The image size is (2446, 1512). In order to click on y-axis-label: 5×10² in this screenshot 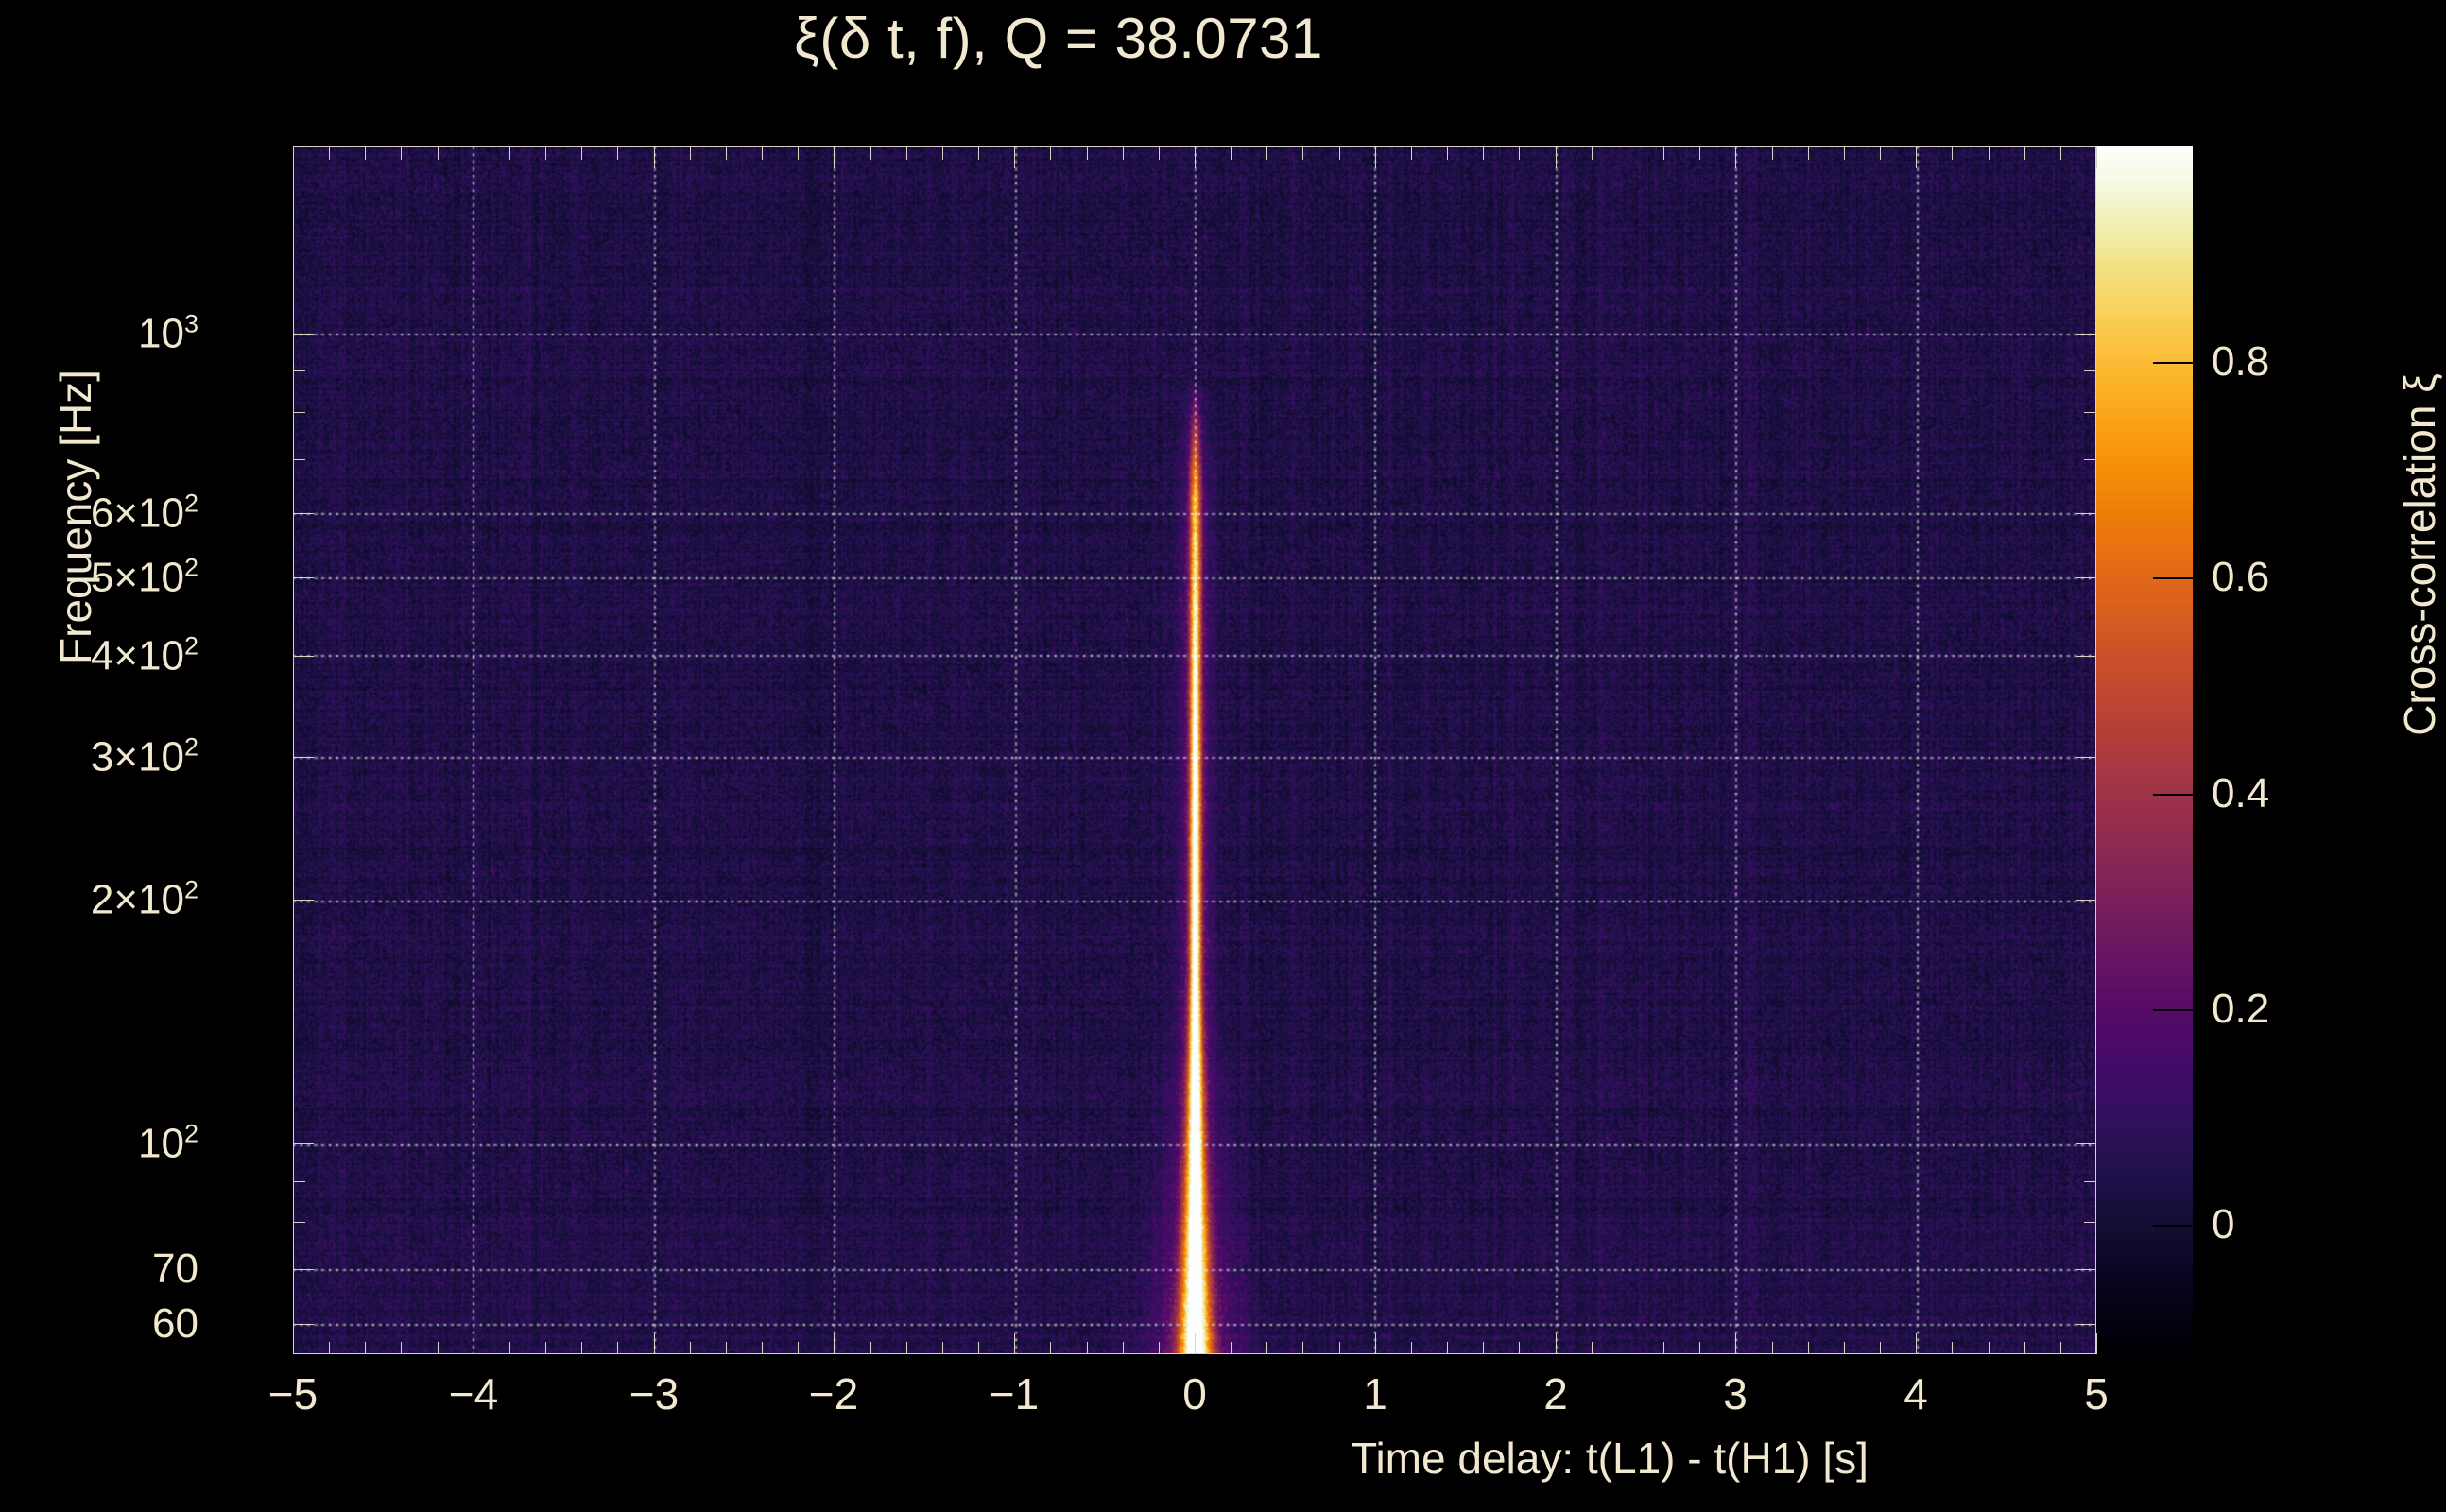, I will do `click(144, 577)`.